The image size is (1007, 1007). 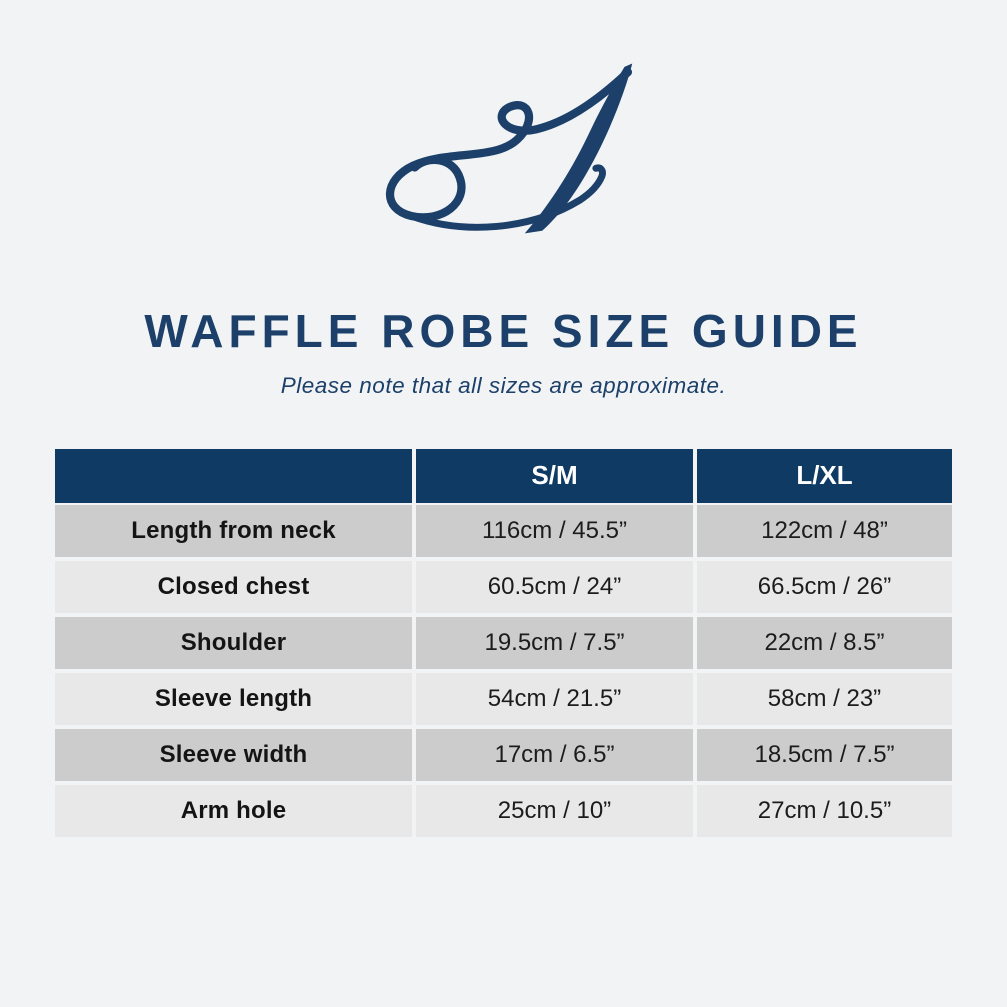 I want to click on measurement-label: Length from neck, so click(x=233, y=530).